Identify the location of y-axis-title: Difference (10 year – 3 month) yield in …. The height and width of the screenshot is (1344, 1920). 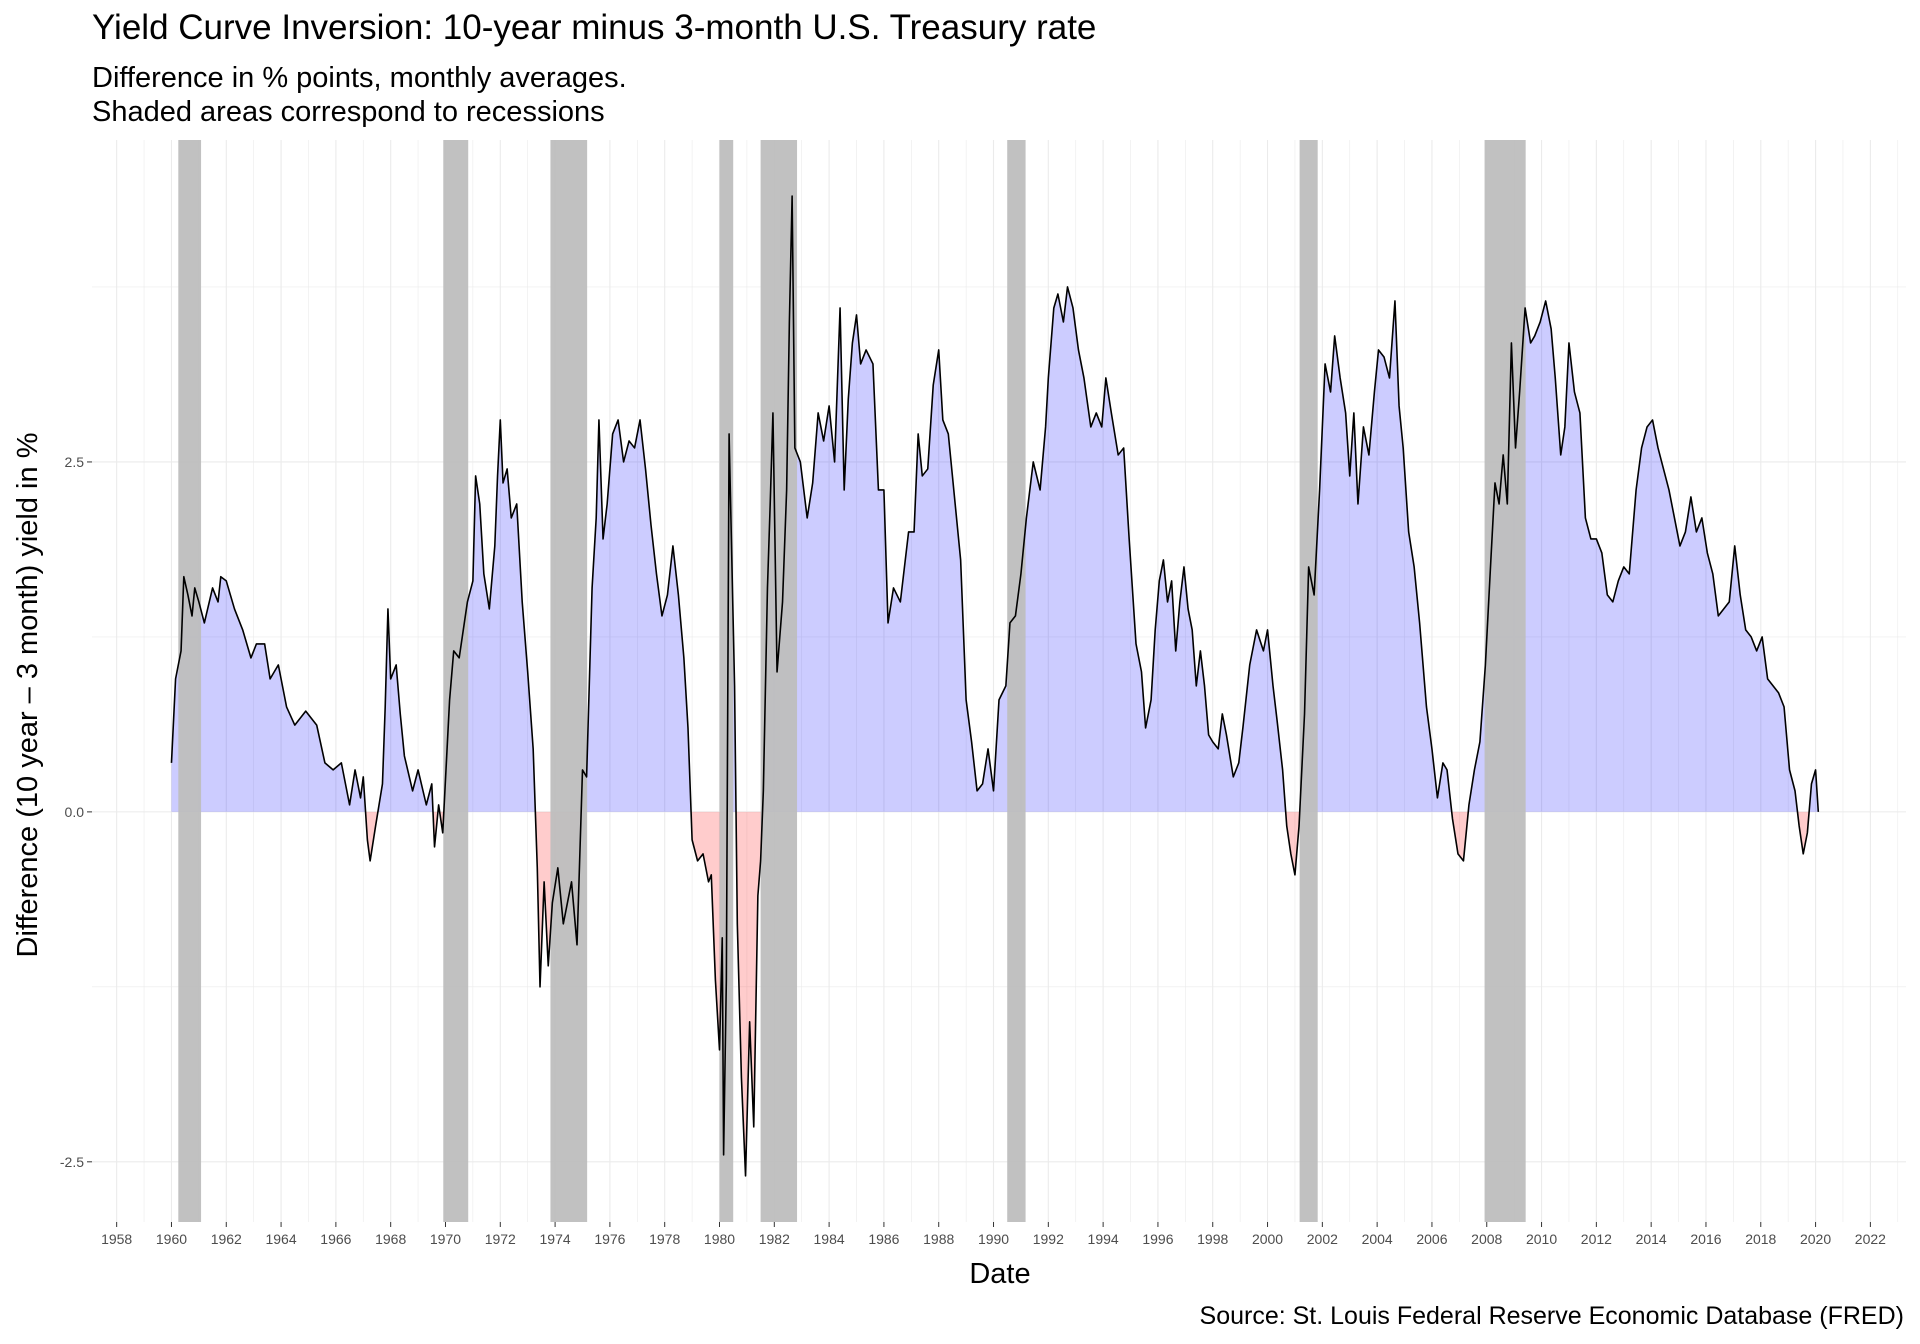
(28, 695).